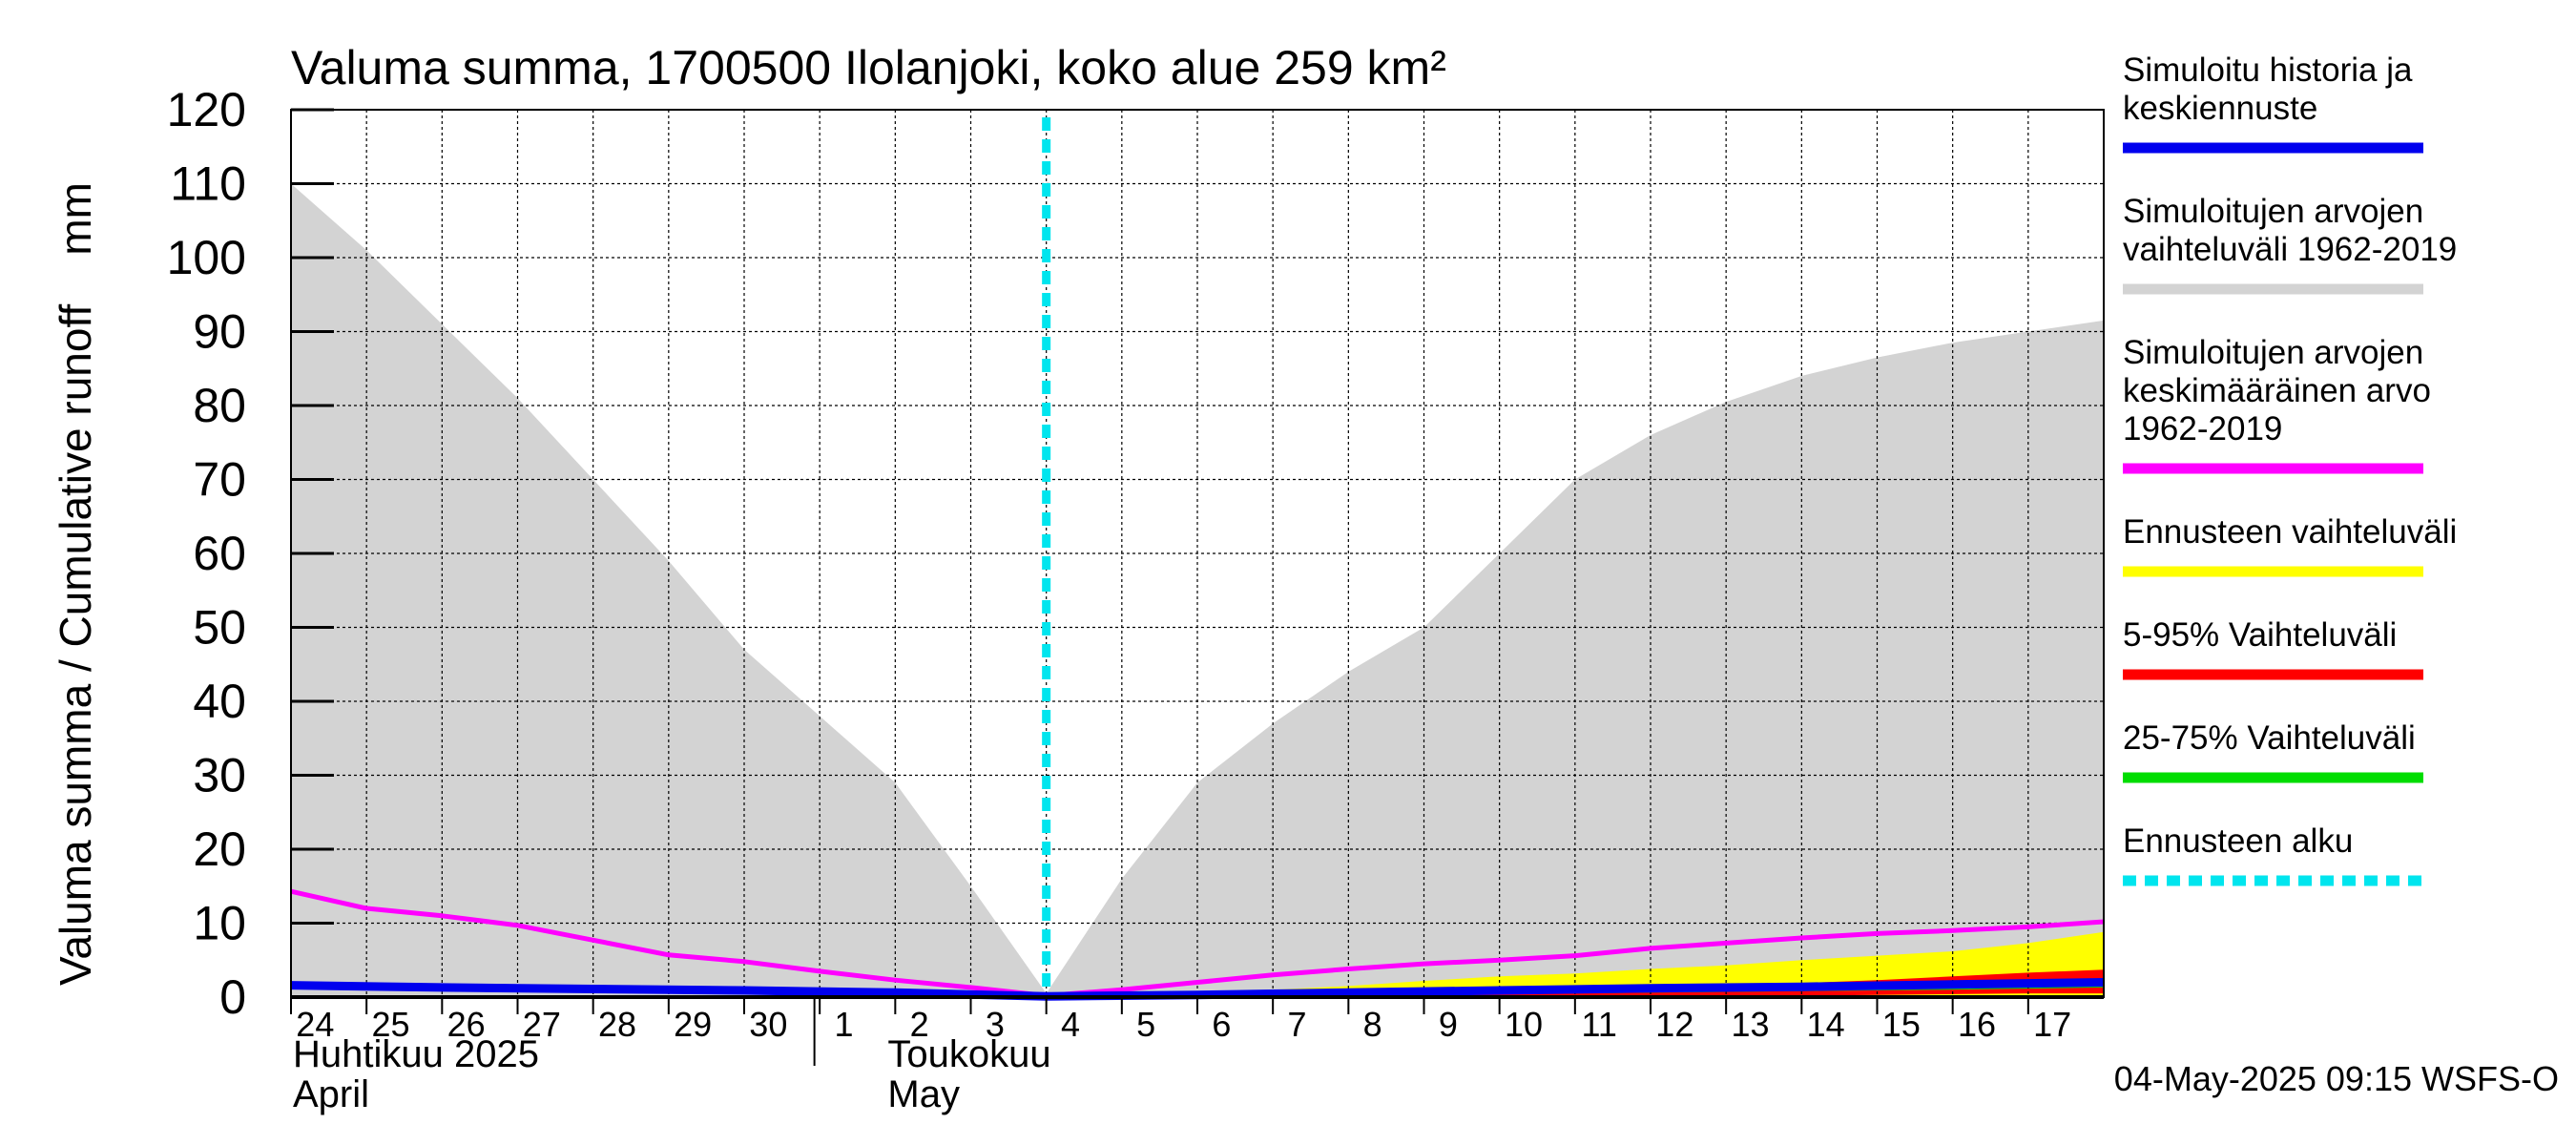  I want to click on legend-label: keskiennuste, so click(2220, 109).